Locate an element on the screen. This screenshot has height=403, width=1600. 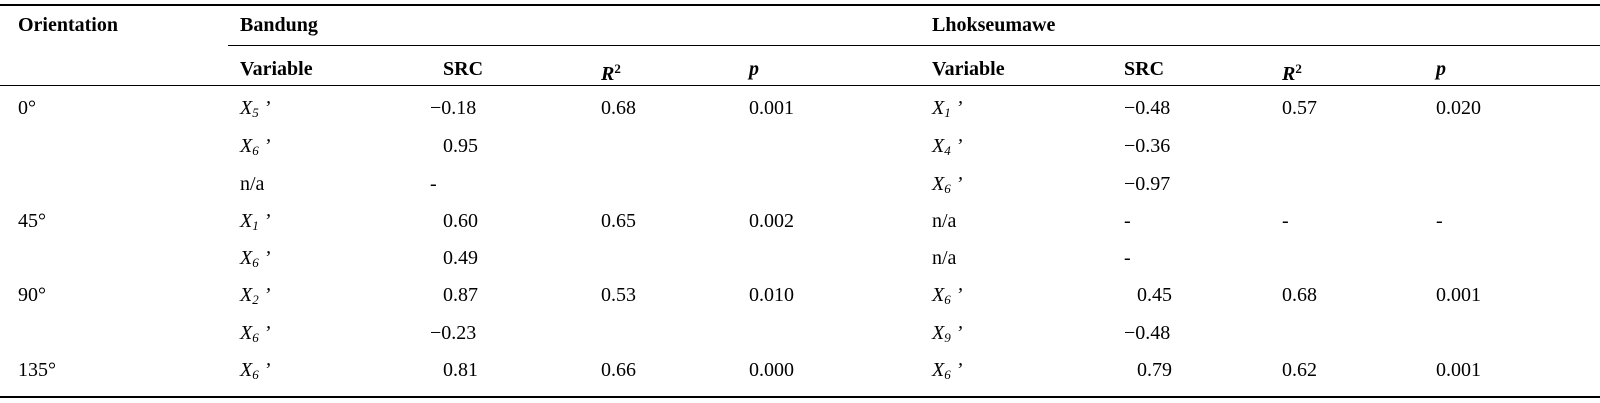
bandung-src: 0.81 is located at coordinates (460, 370).